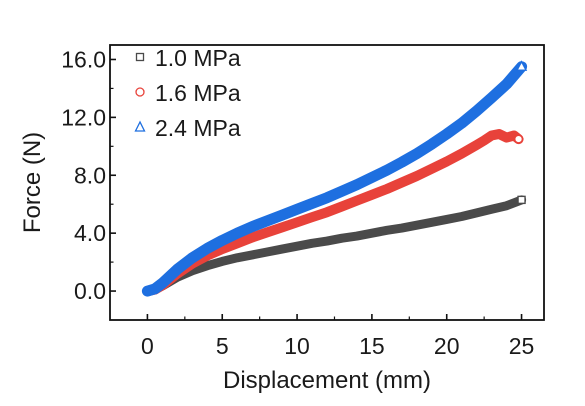 The height and width of the screenshot is (406, 585). What do you see at coordinates (327, 380) in the screenshot?
I see `x-axis-title: Displacement (mm)` at bounding box center [327, 380].